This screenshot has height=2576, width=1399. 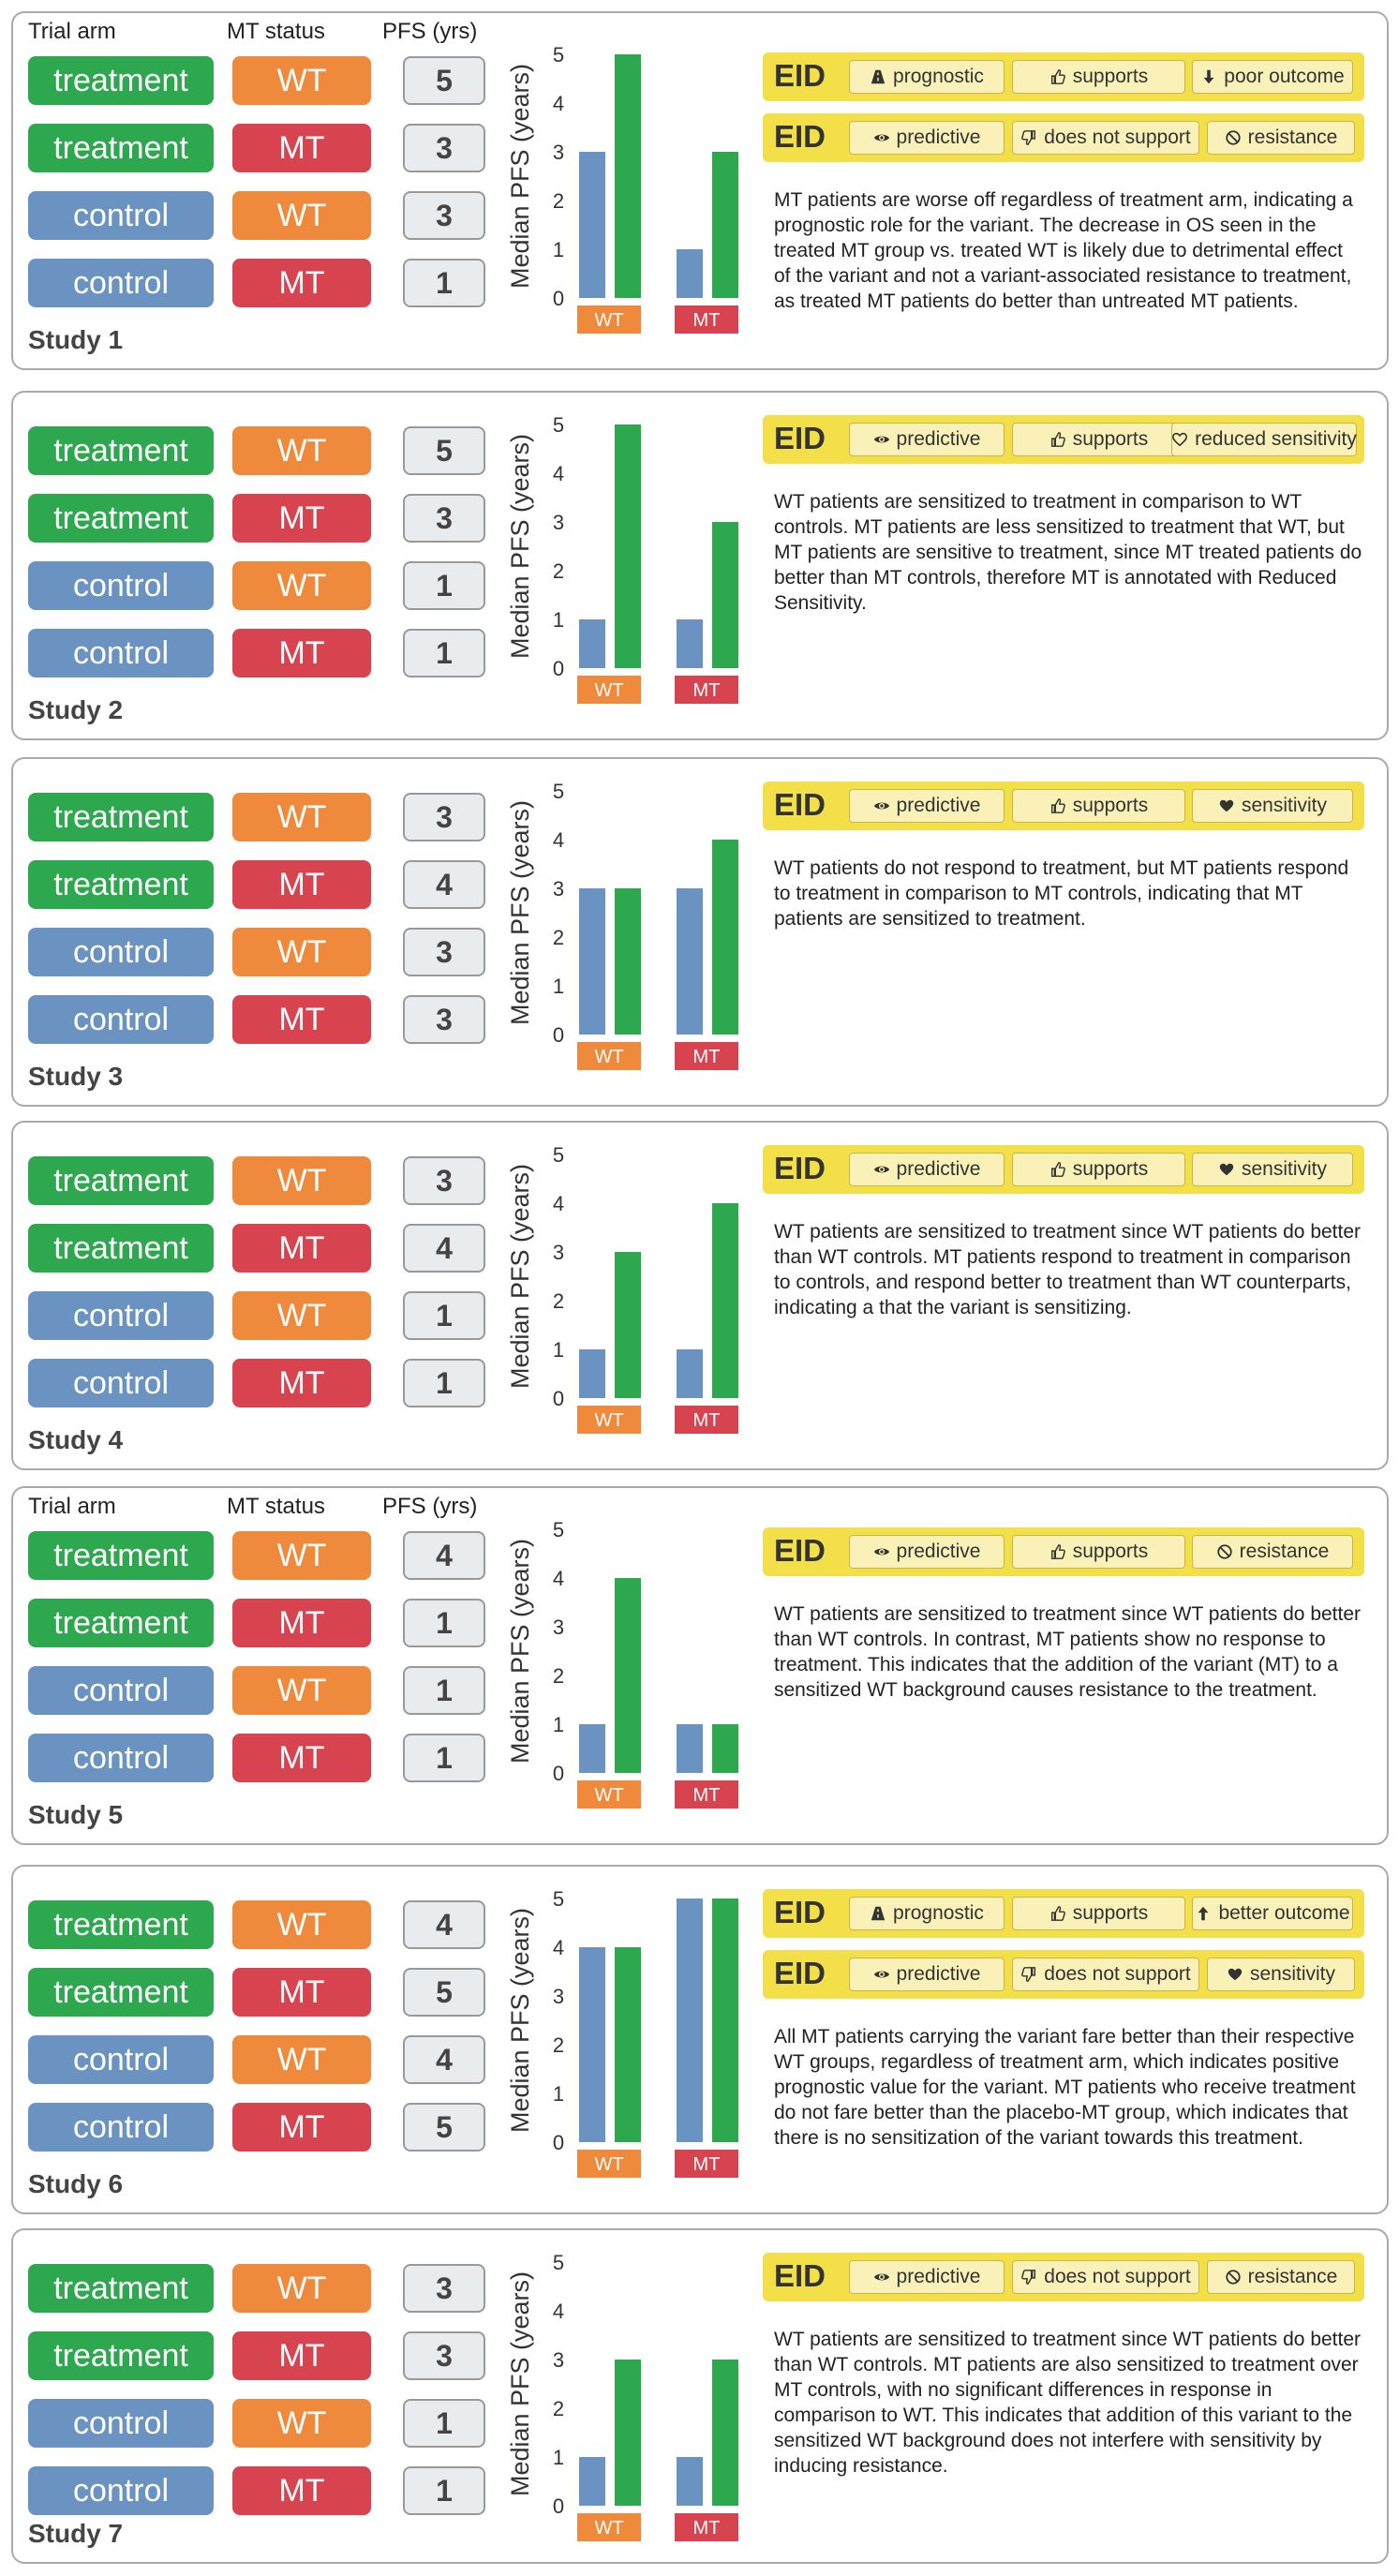 I want to click on ban-icon, so click(x=1224, y=1551).